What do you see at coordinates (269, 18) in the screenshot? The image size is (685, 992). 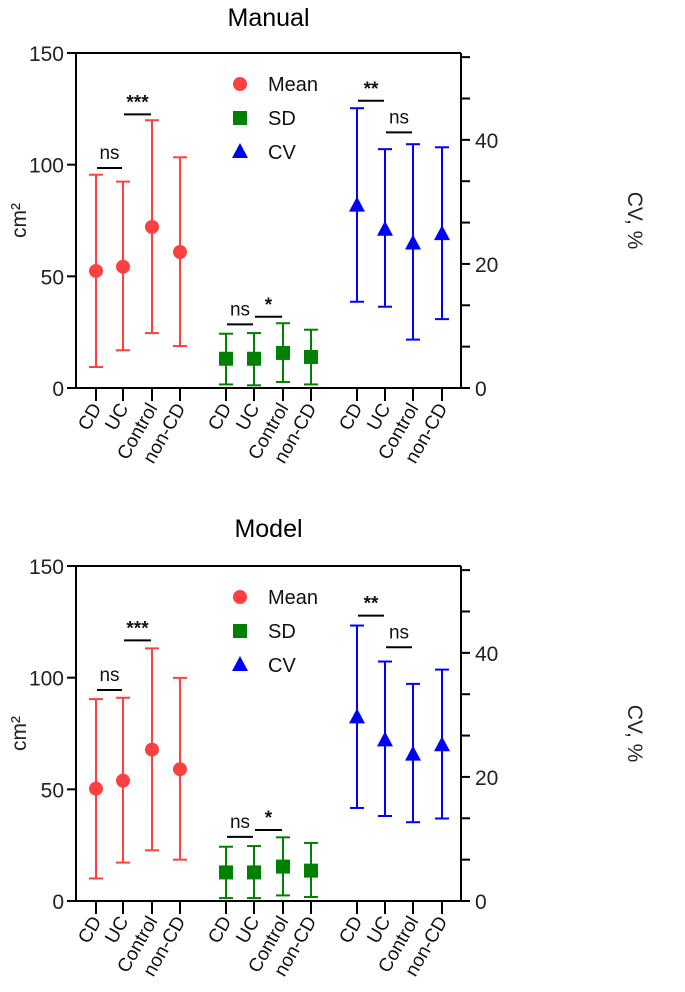 I see `chart-title: Manual` at bounding box center [269, 18].